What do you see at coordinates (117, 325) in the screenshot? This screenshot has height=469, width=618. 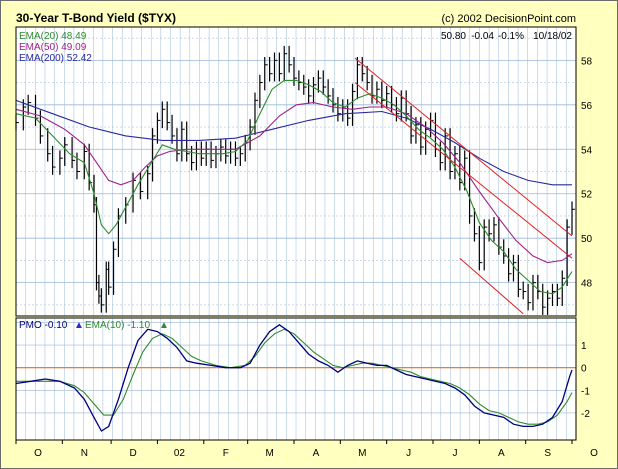 I see `legend-ema10: EMA(10) -1.10` at bounding box center [117, 325].